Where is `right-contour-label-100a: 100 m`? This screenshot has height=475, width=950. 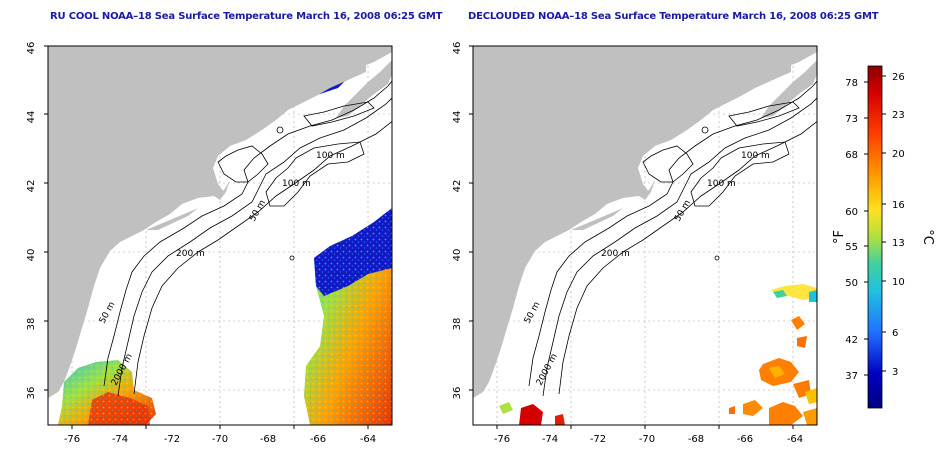 right-contour-label-100a: 100 m is located at coordinates (755, 156).